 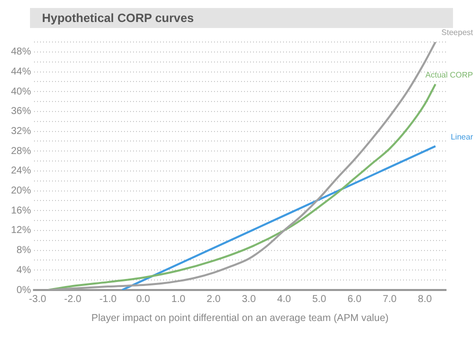 I want to click on x-tick-label: 5.0, so click(x=319, y=299).